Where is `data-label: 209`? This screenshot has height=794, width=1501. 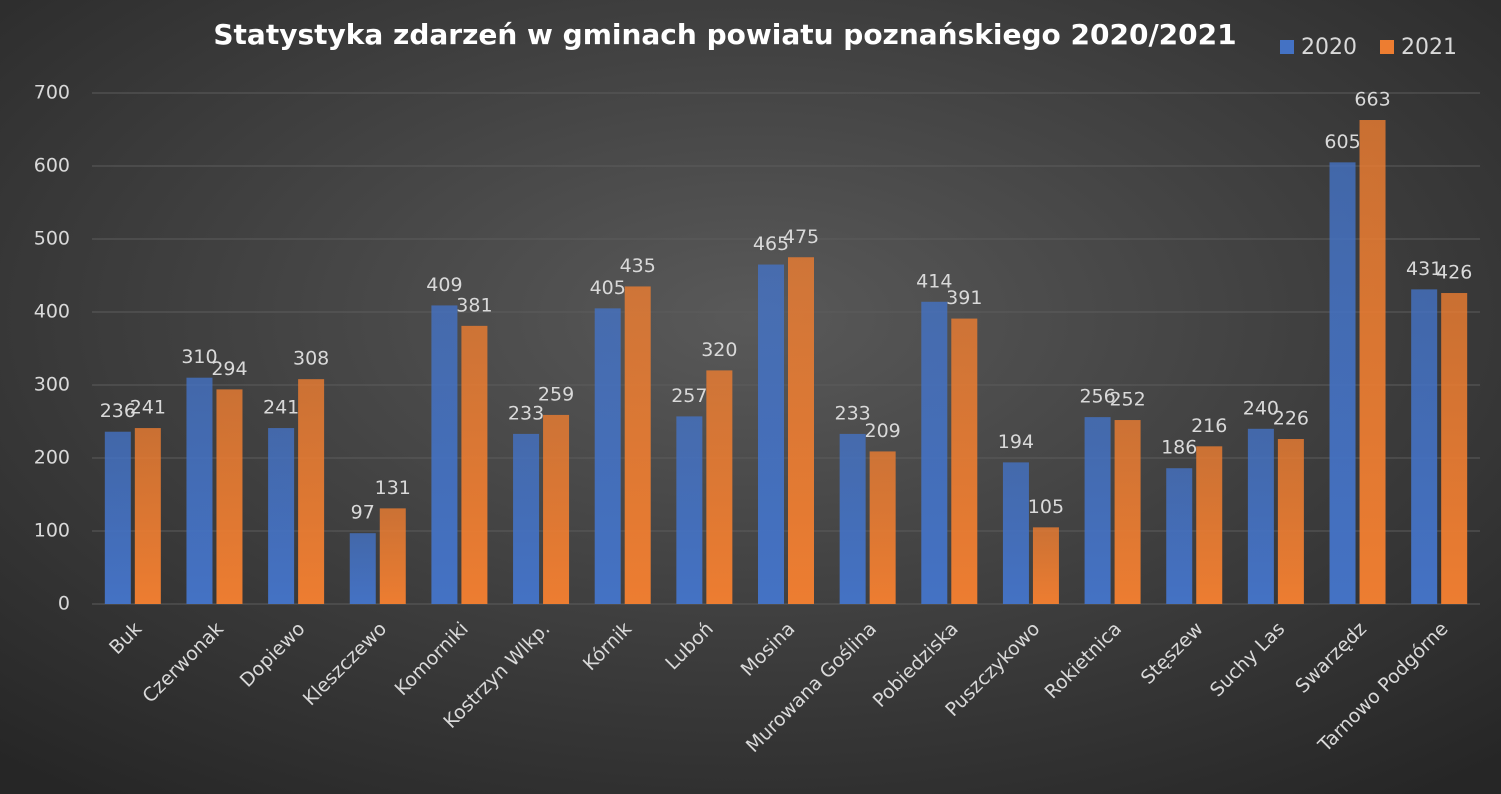 data-label: 209 is located at coordinates (883, 431).